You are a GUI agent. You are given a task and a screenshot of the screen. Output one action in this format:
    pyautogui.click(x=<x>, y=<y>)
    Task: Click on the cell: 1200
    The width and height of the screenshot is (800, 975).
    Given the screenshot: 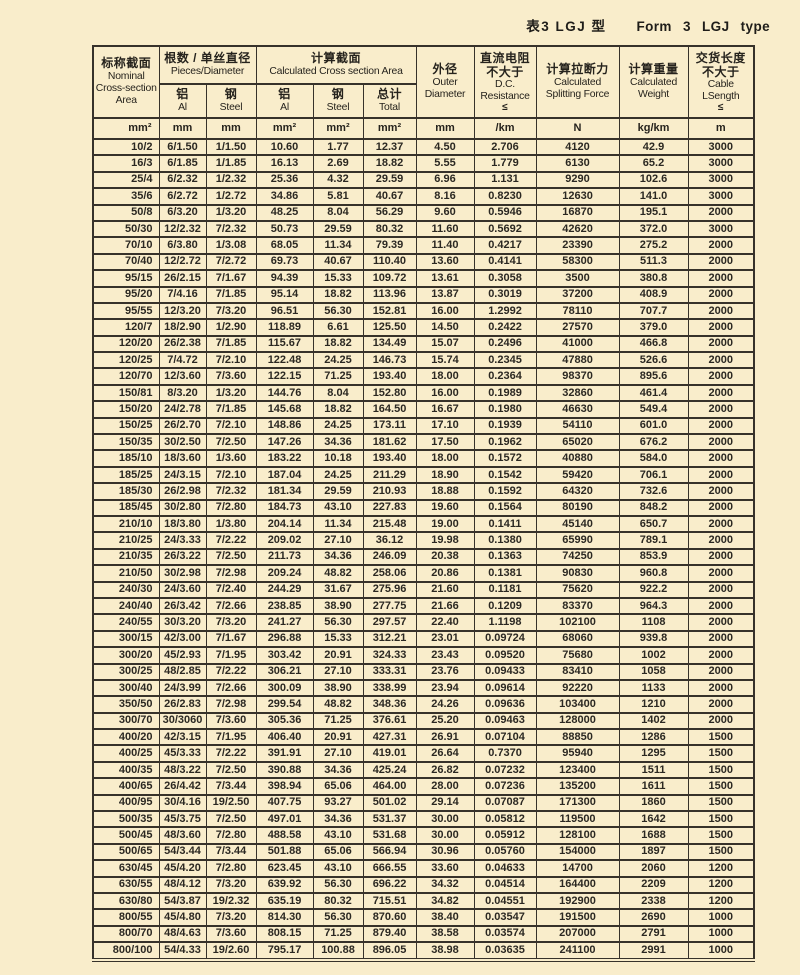 What is the action you would take?
    pyautogui.click(x=721, y=884)
    